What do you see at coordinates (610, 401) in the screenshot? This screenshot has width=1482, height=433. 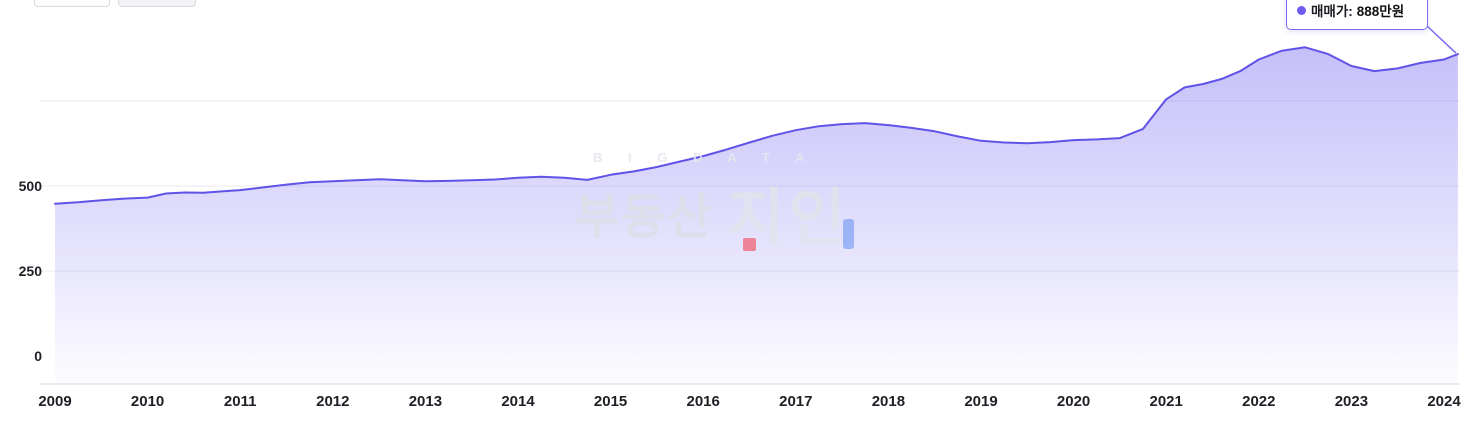 I see `x-tick-label: 2015` at bounding box center [610, 401].